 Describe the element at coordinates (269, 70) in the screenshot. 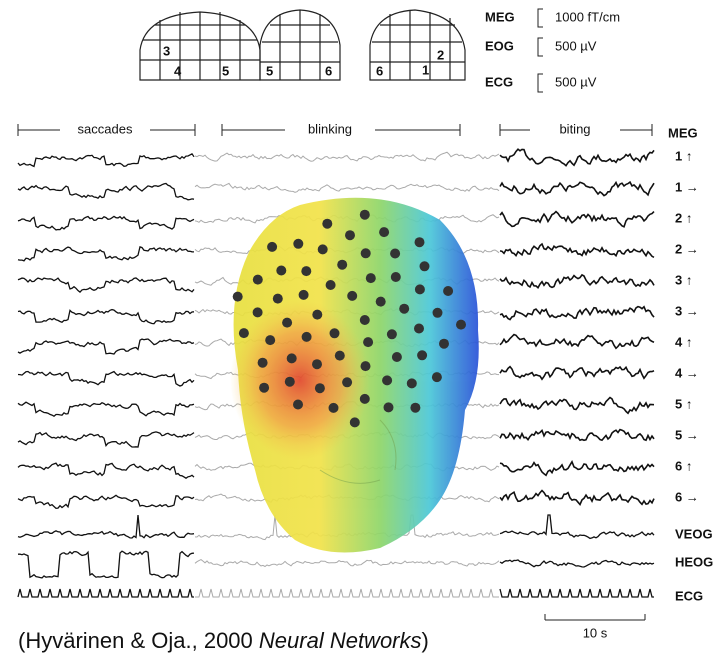

I see `helmet-number: 5` at that location.